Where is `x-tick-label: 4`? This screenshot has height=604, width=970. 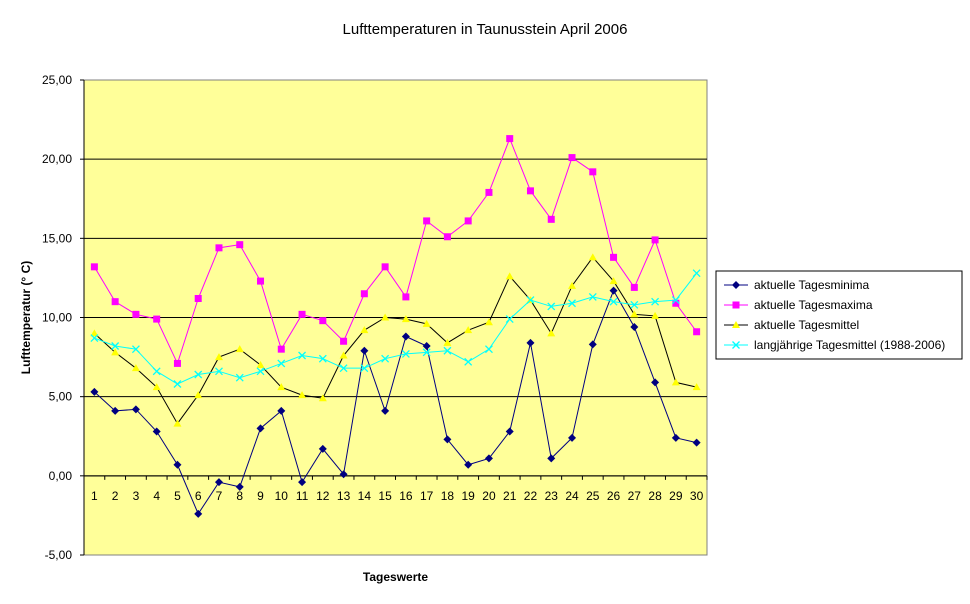 x-tick-label: 4 is located at coordinates (156, 496).